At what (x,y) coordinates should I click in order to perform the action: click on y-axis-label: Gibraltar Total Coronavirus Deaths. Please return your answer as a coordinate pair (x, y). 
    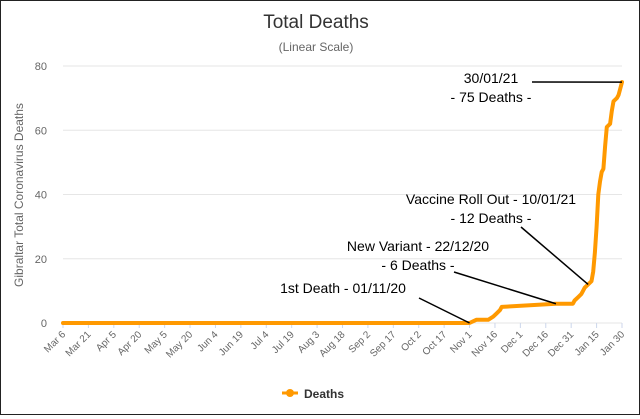
    Looking at the image, I should click on (19, 195).